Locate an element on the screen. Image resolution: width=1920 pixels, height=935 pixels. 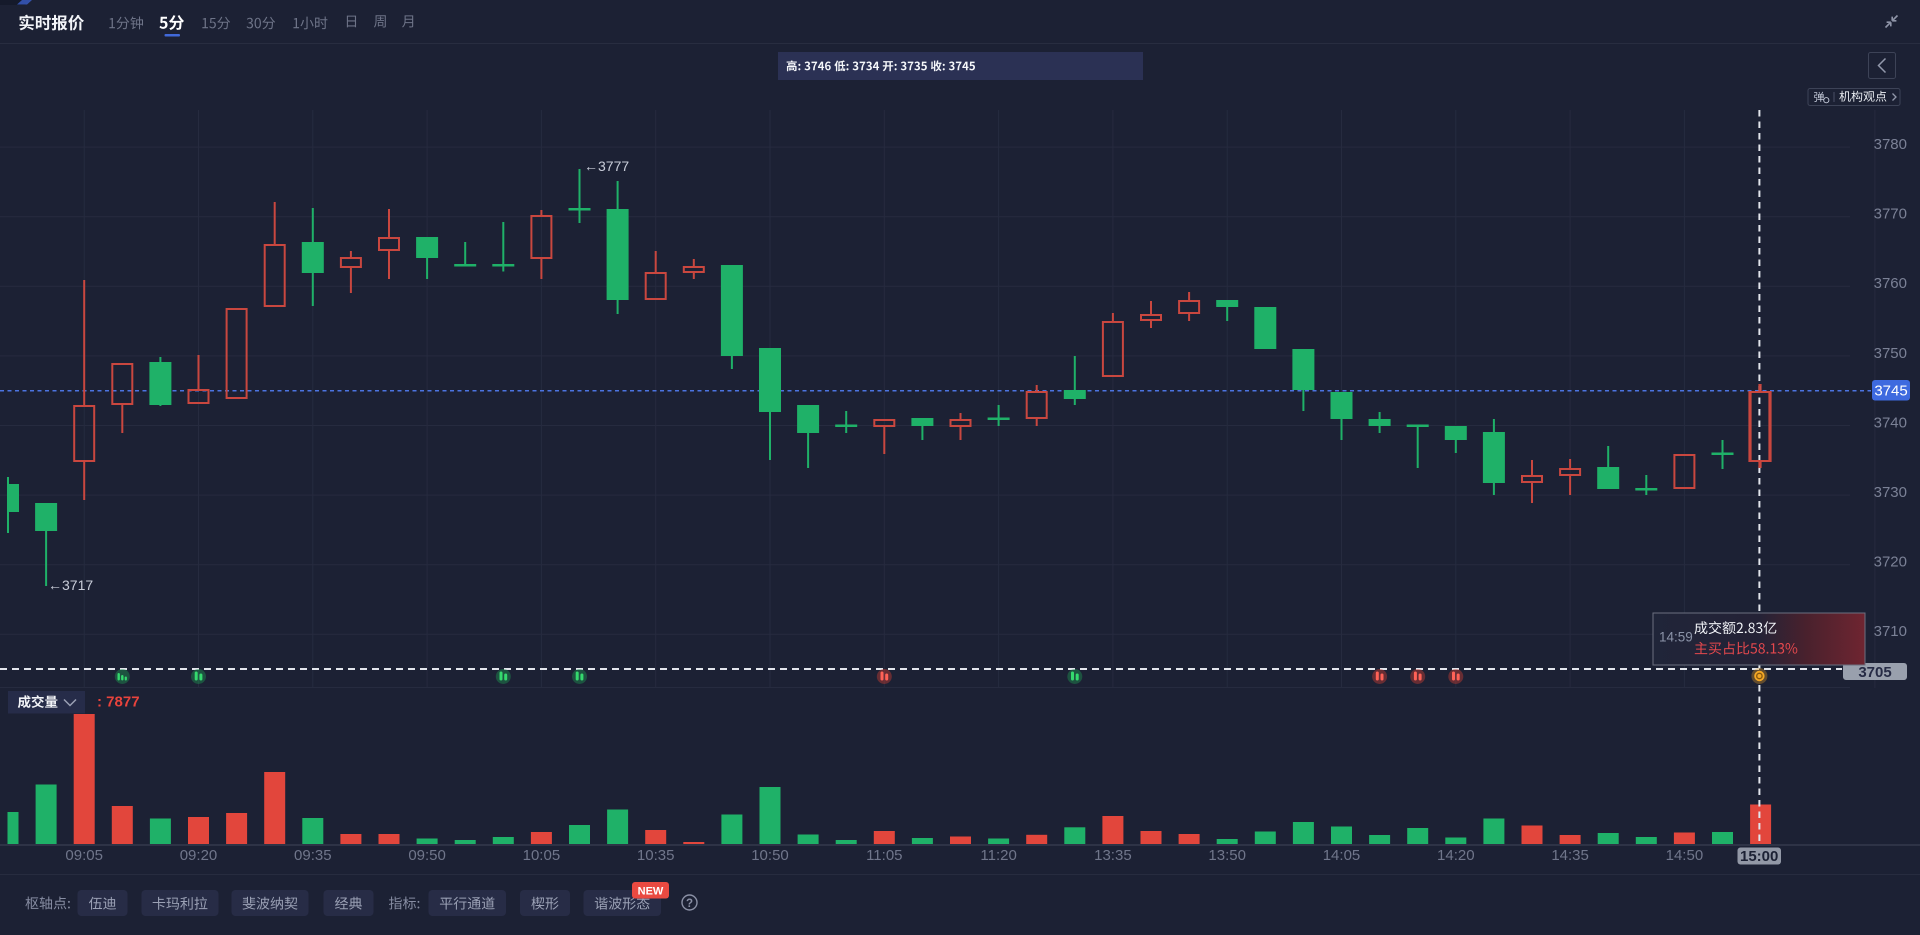
svg-text: 10:50 is located at coordinates (770, 855).